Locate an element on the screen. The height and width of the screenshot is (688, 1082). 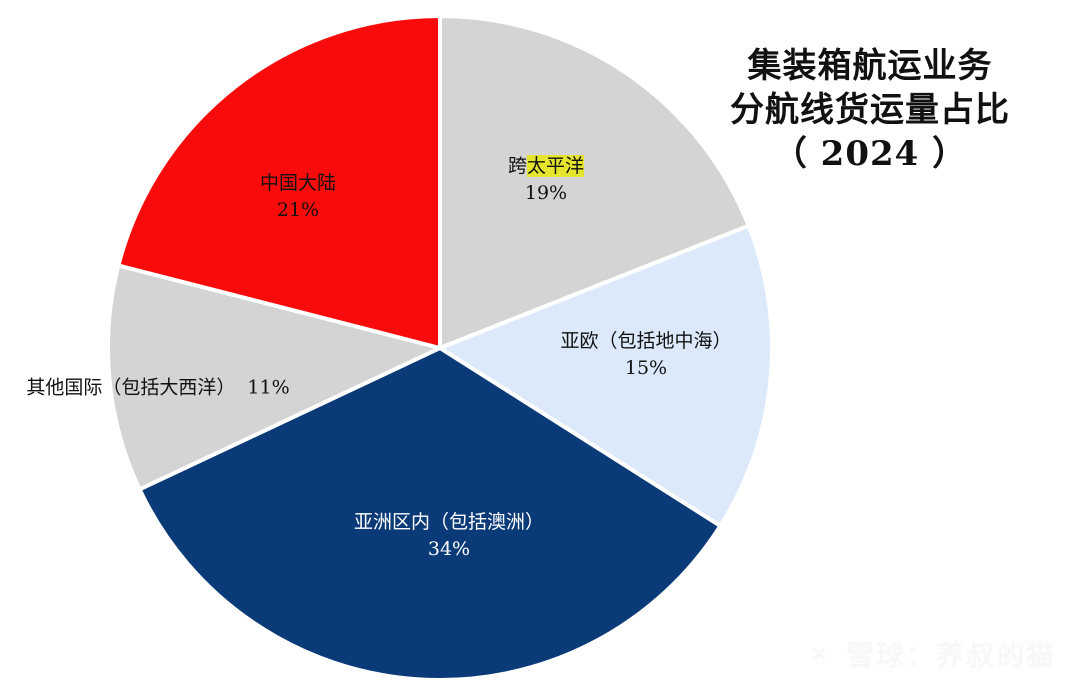
pie-slice-china-mainland is located at coordinates (279, 182).